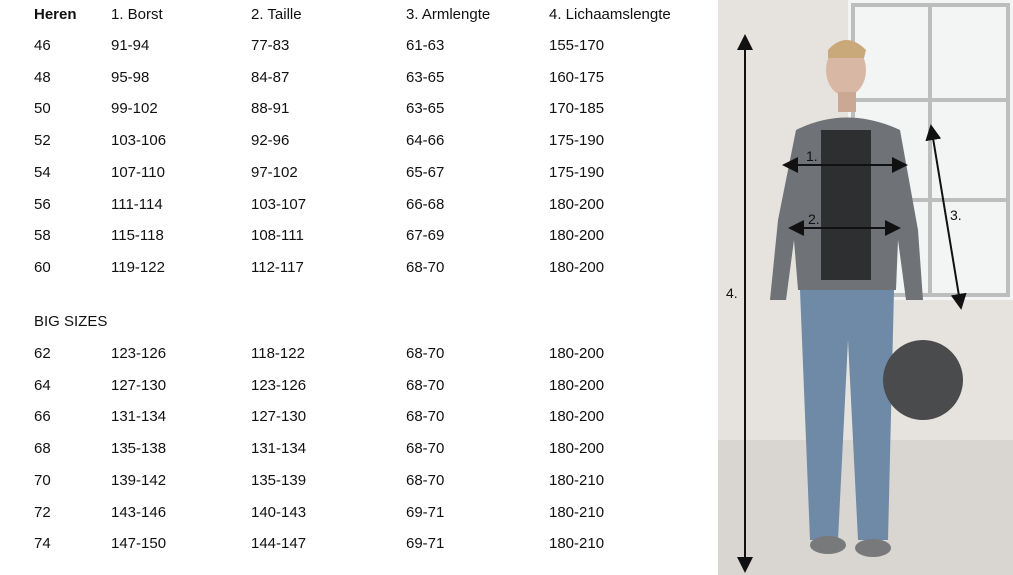  What do you see at coordinates (279, 480) in the screenshot?
I see `cell-taille: 135-139` at bounding box center [279, 480].